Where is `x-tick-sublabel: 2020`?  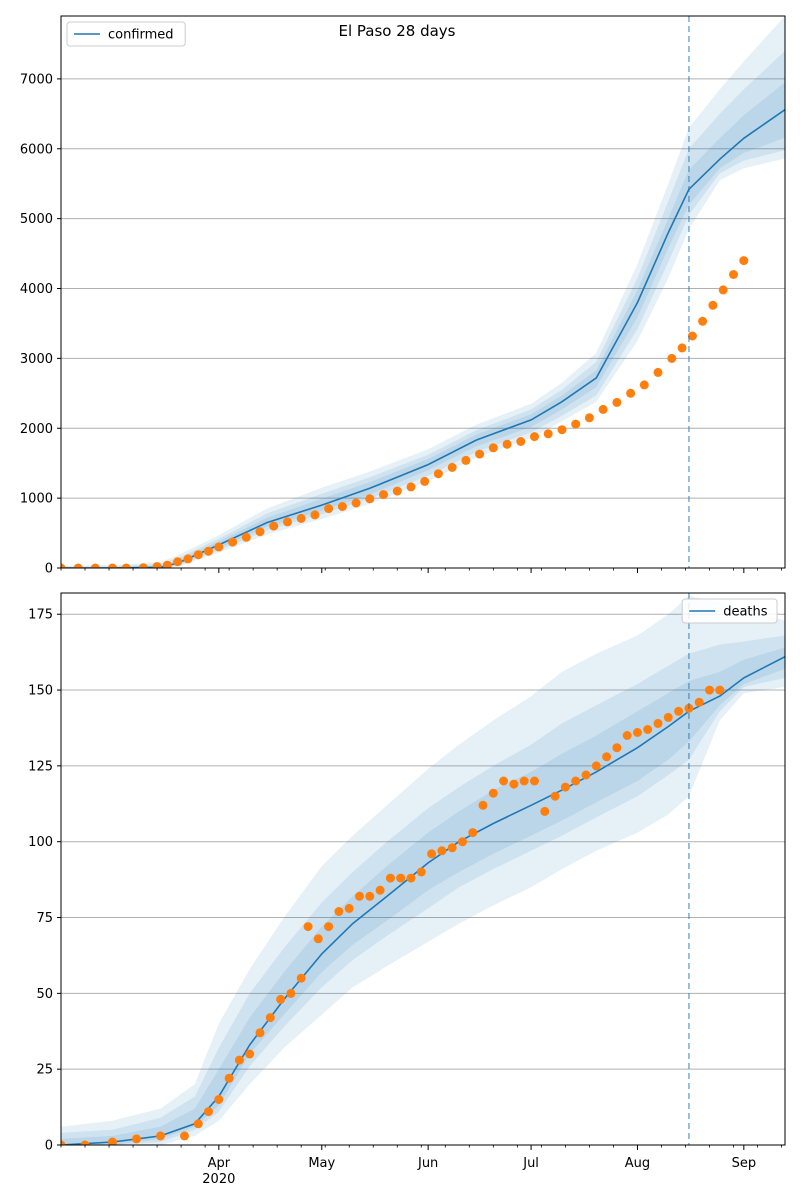 x-tick-sublabel: 2020 is located at coordinates (218, 1179).